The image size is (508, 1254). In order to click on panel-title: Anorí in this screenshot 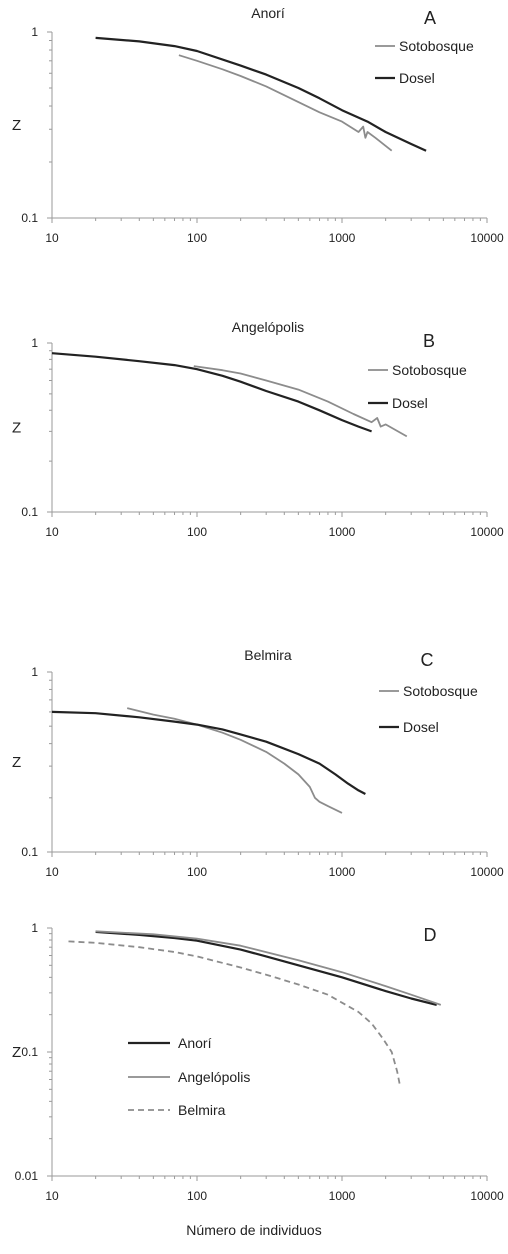, I will do `click(268, 13)`.